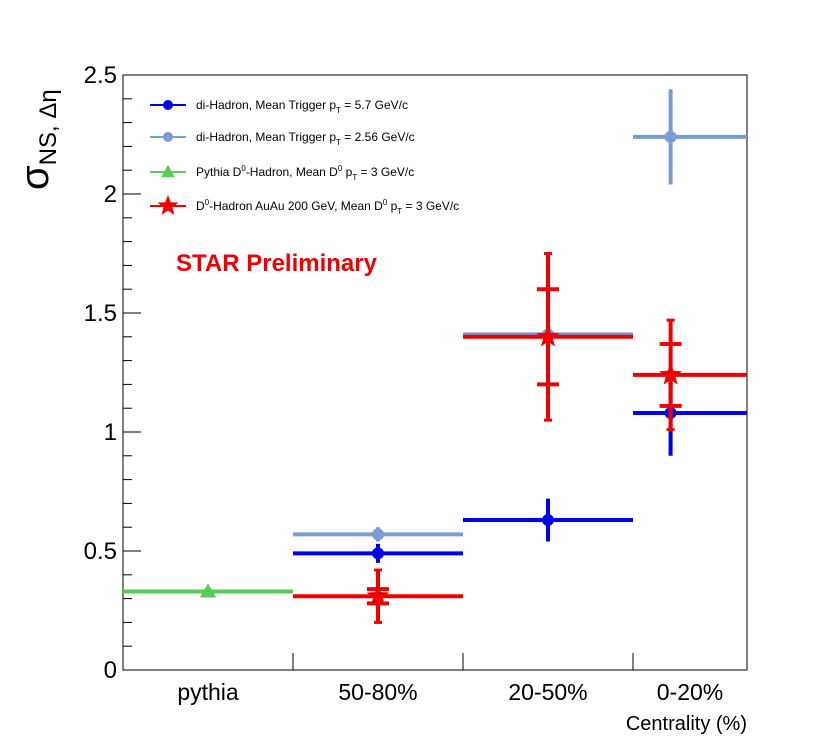 This screenshot has height=744, width=830. Describe the element at coordinates (690, 692) in the screenshot. I see `x-category-label: 0-20%` at that location.